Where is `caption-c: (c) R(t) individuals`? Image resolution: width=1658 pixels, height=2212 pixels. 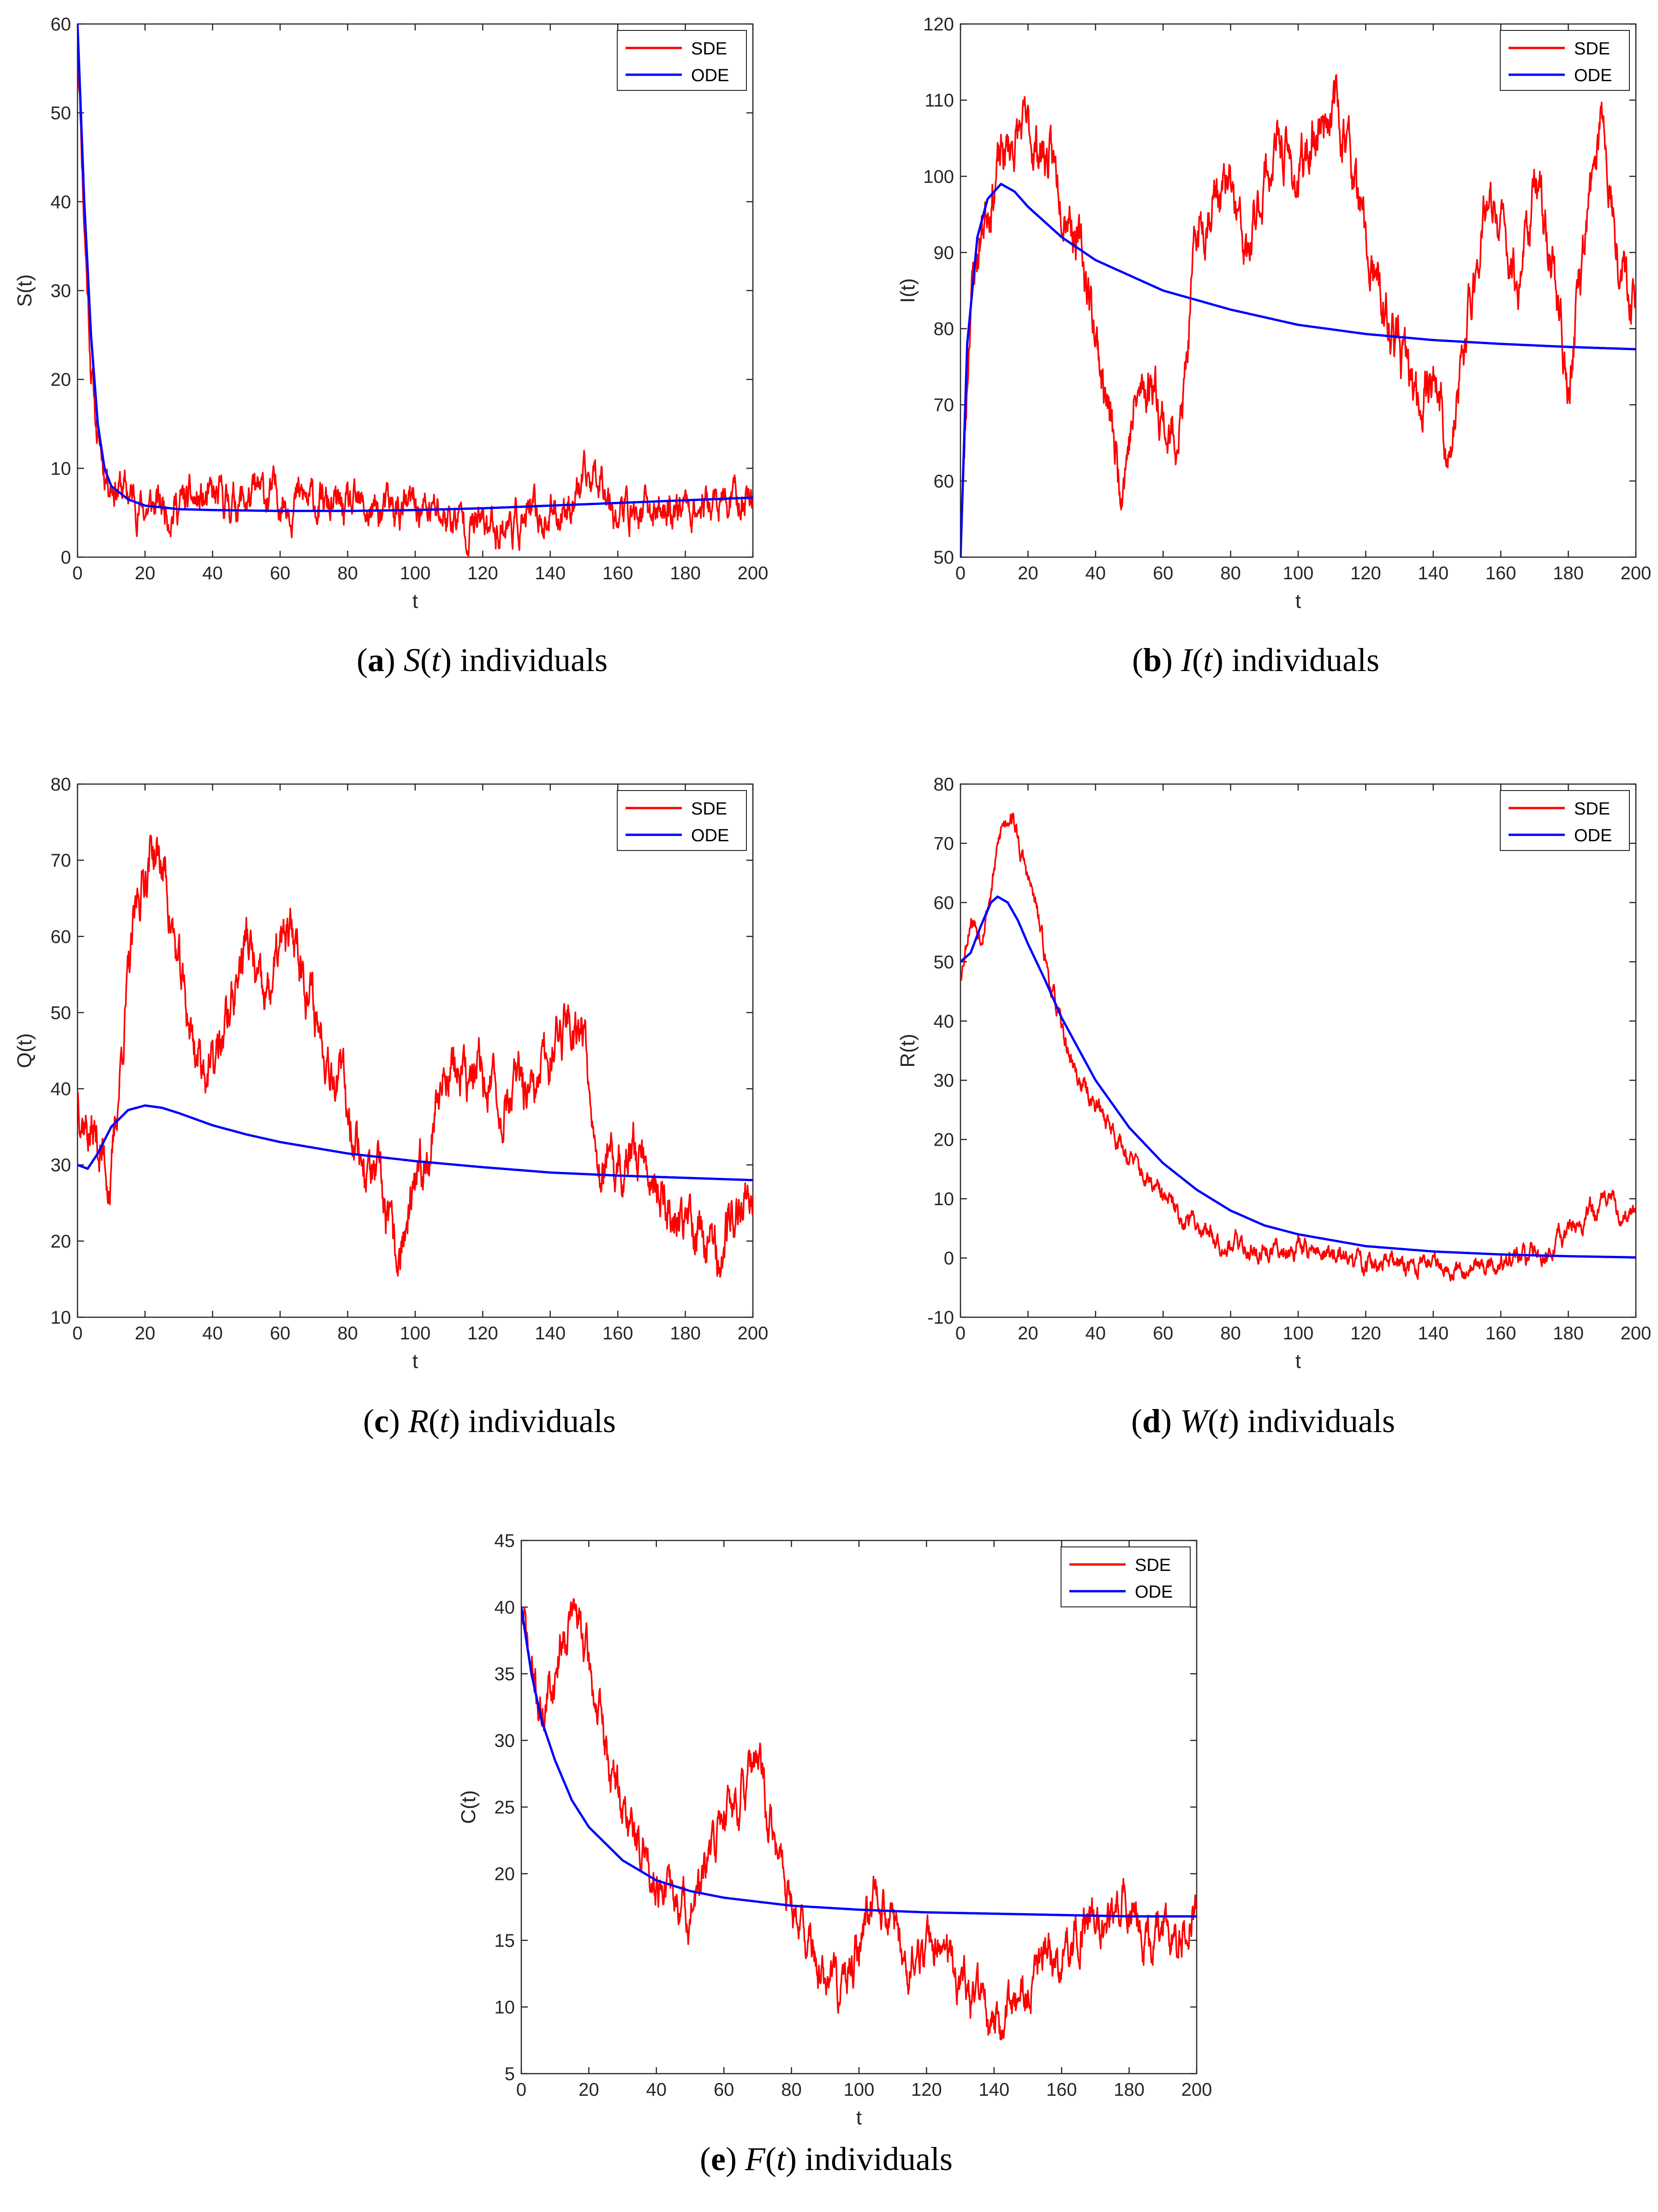 caption-c: (c) R(t) individuals is located at coordinates (489, 1421).